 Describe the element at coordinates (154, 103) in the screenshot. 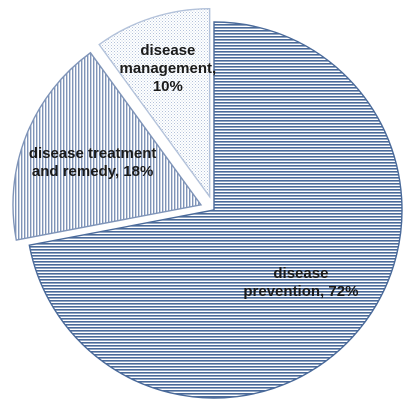

I see `pie-slice-disease-management` at that location.